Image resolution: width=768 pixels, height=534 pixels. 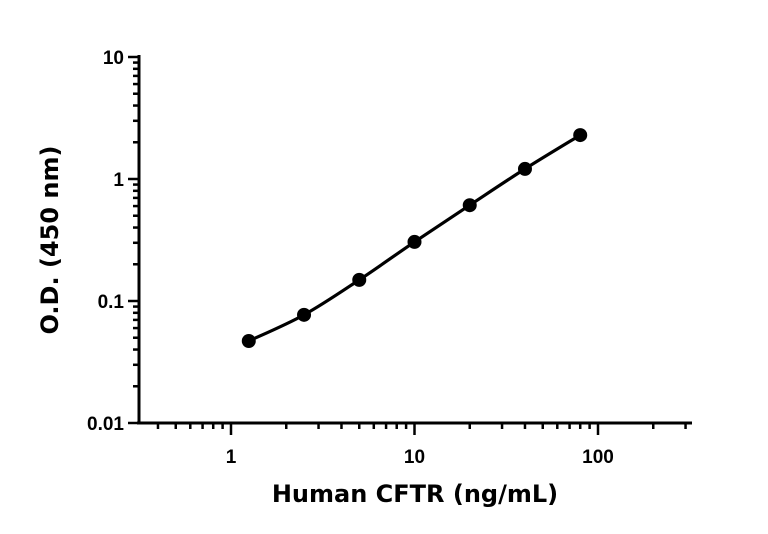 What do you see at coordinates (421, 429) in the screenshot?
I see `x-axis-ticks` at bounding box center [421, 429].